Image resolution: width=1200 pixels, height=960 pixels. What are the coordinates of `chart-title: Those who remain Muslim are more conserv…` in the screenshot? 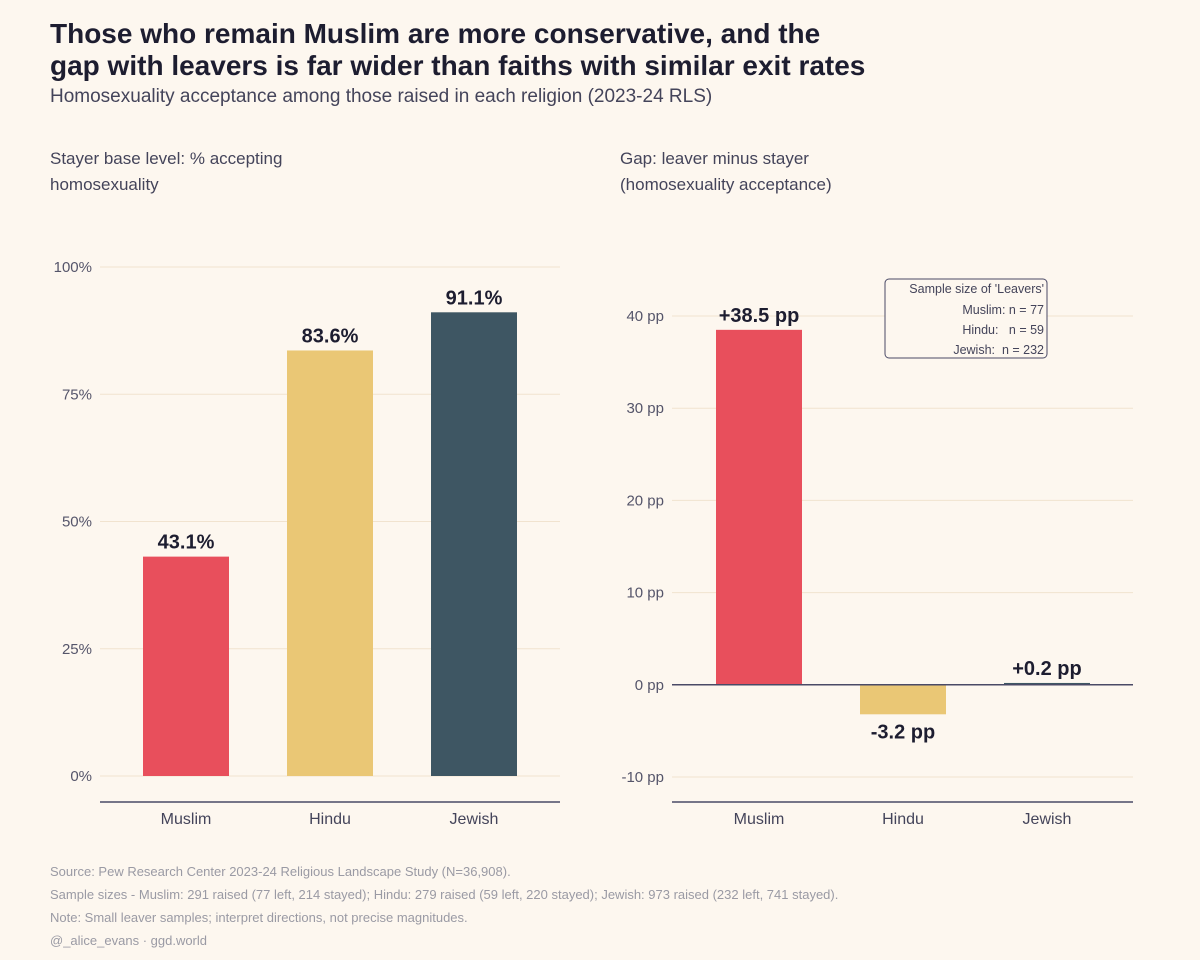 It's located at (600, 50).